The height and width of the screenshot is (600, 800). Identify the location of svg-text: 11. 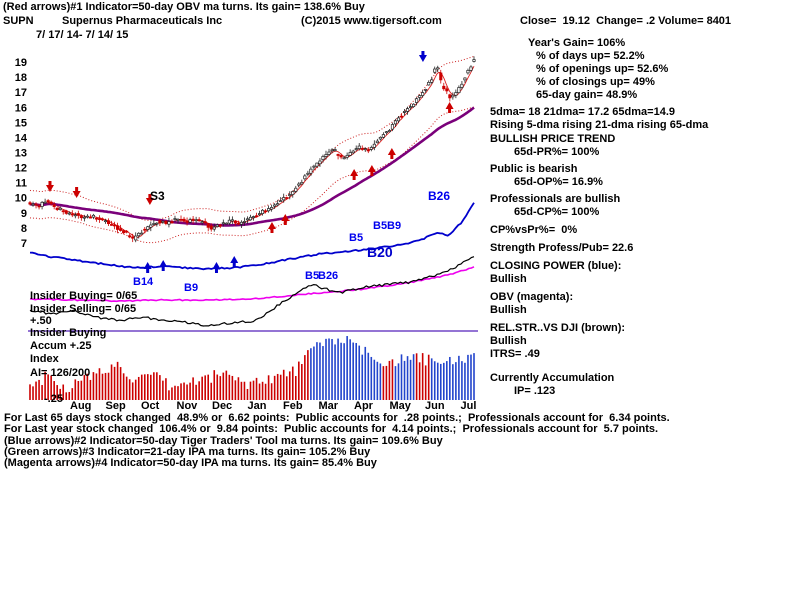
(21, 184).